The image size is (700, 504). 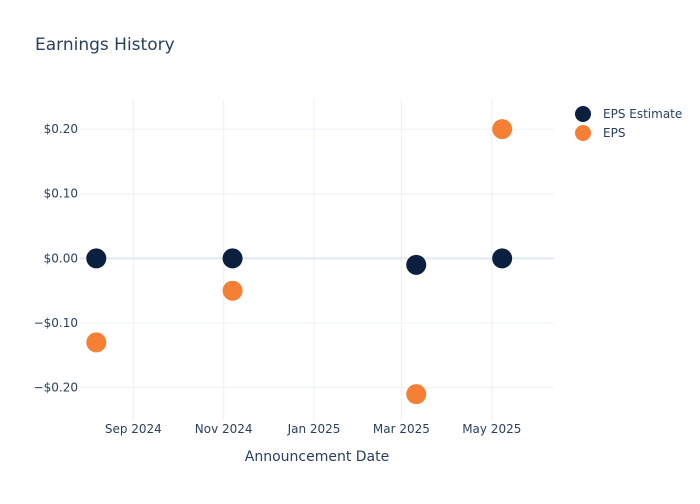 I want to click on y-tick-label: −$0.10, so click(x=56, y=323).